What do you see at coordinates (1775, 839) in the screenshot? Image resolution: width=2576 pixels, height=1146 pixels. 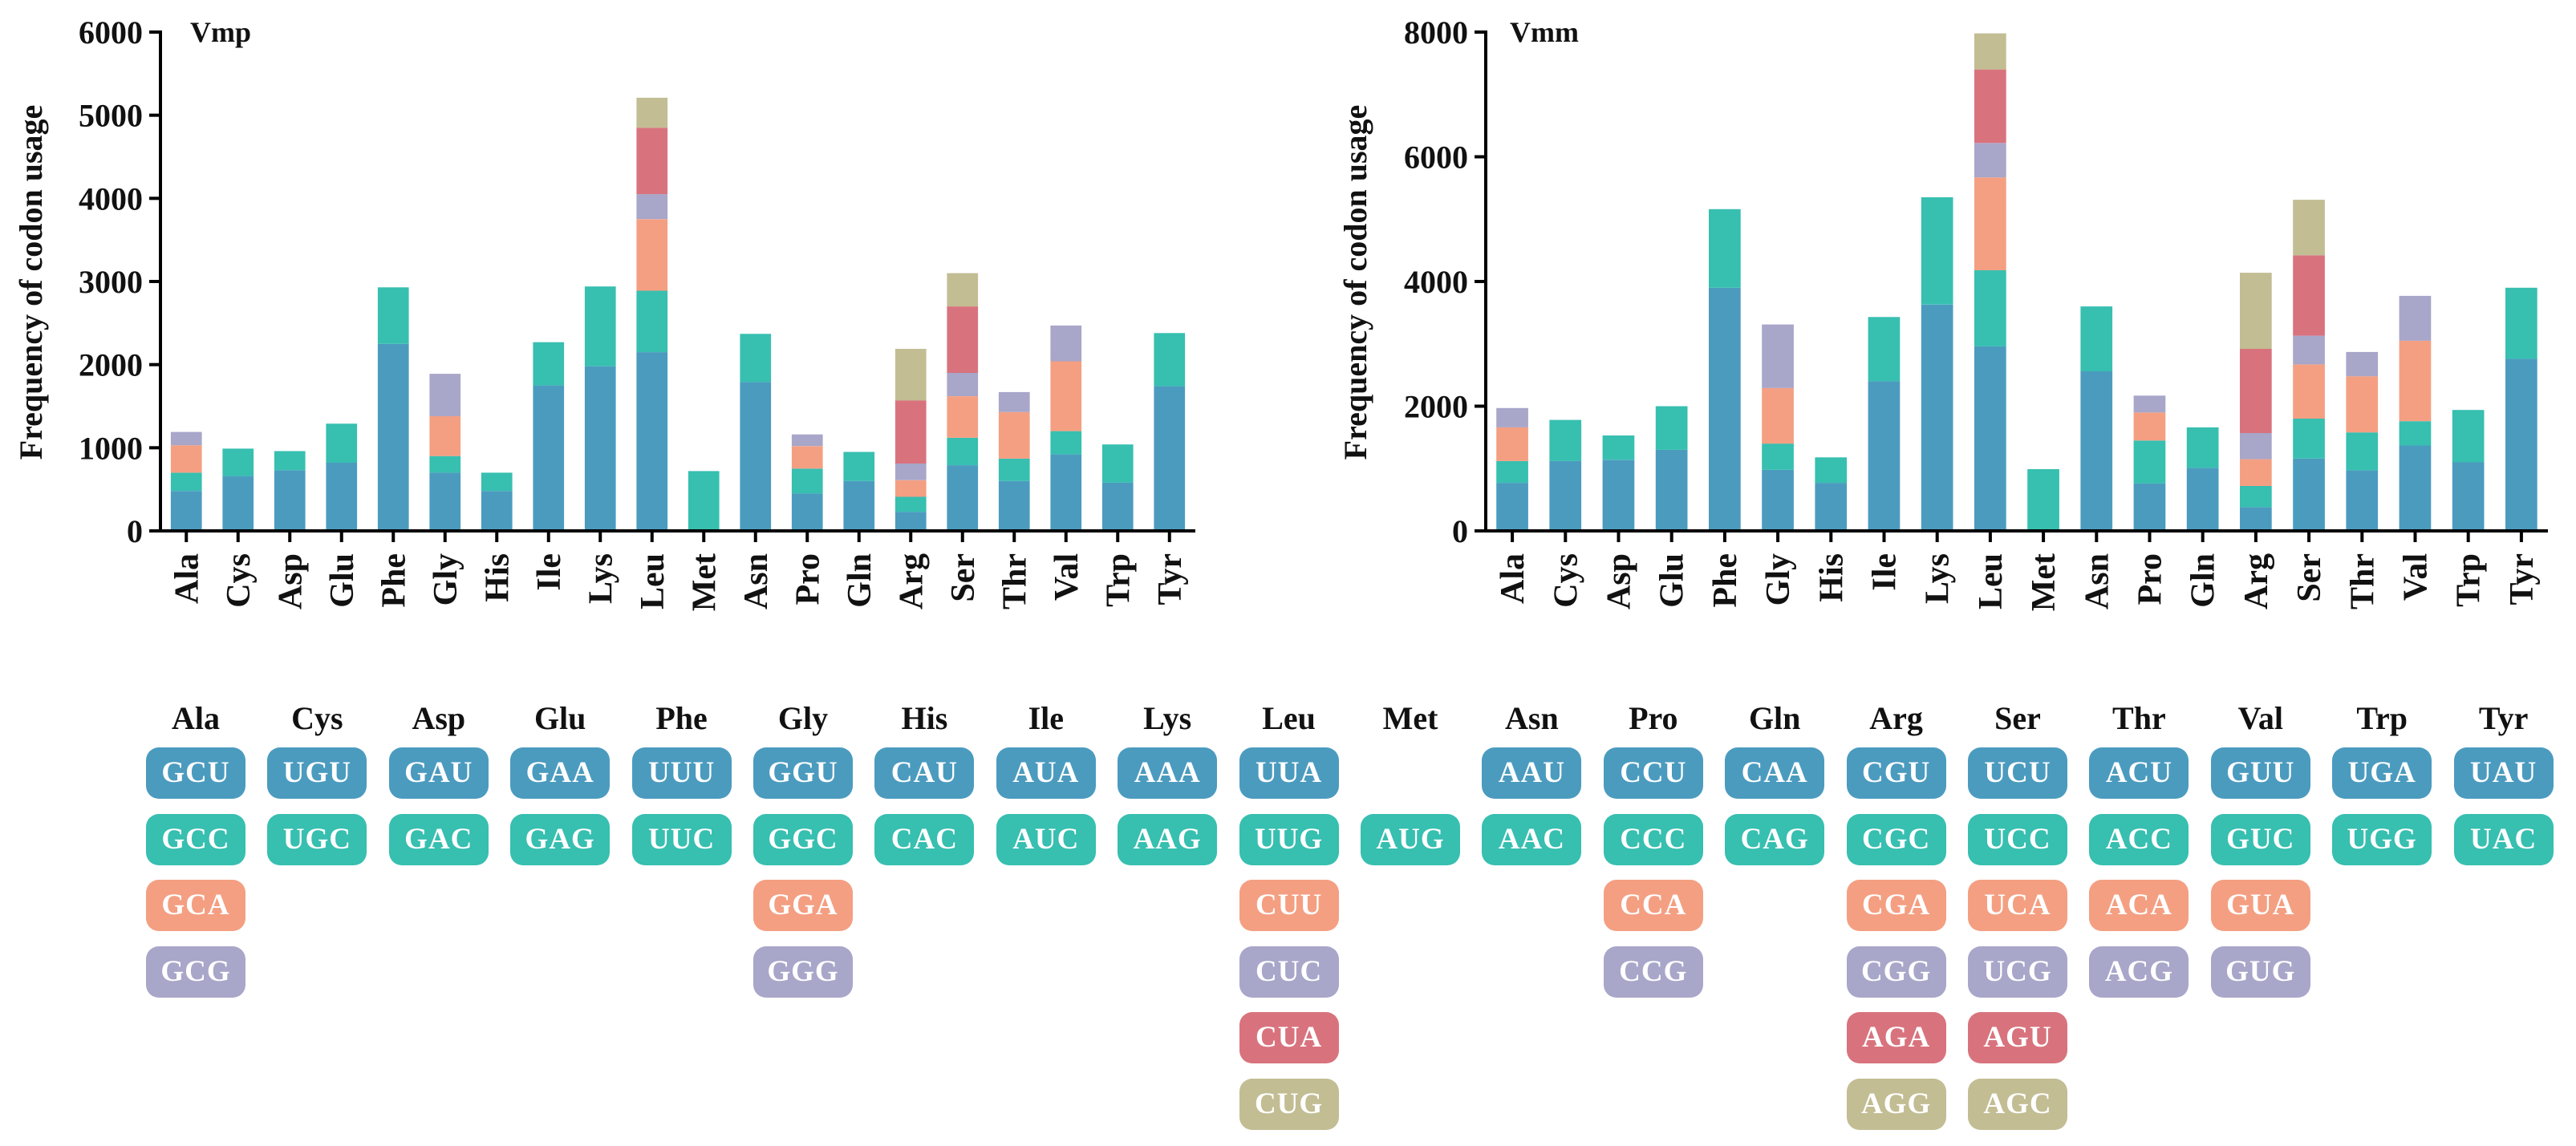 I see `codon-chip-cag: CAG` at bounding box center [1775, 839].